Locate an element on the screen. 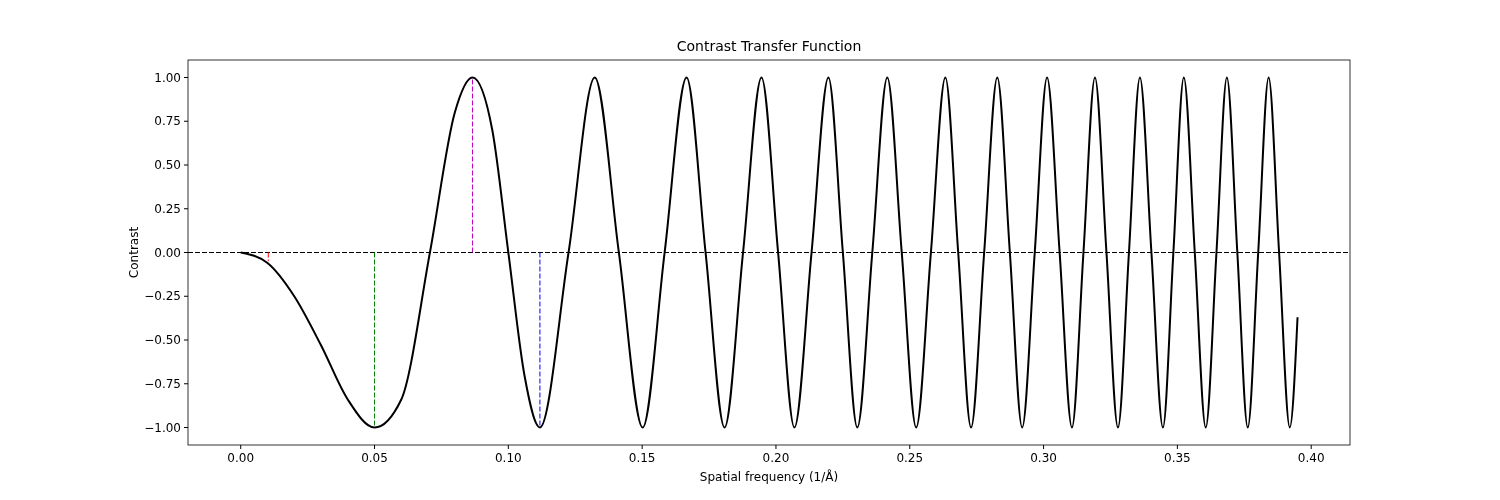 The height and width of the screenshot is (500, 1500). y-tick-label: 1.00 is located at coordinates (167, 77).